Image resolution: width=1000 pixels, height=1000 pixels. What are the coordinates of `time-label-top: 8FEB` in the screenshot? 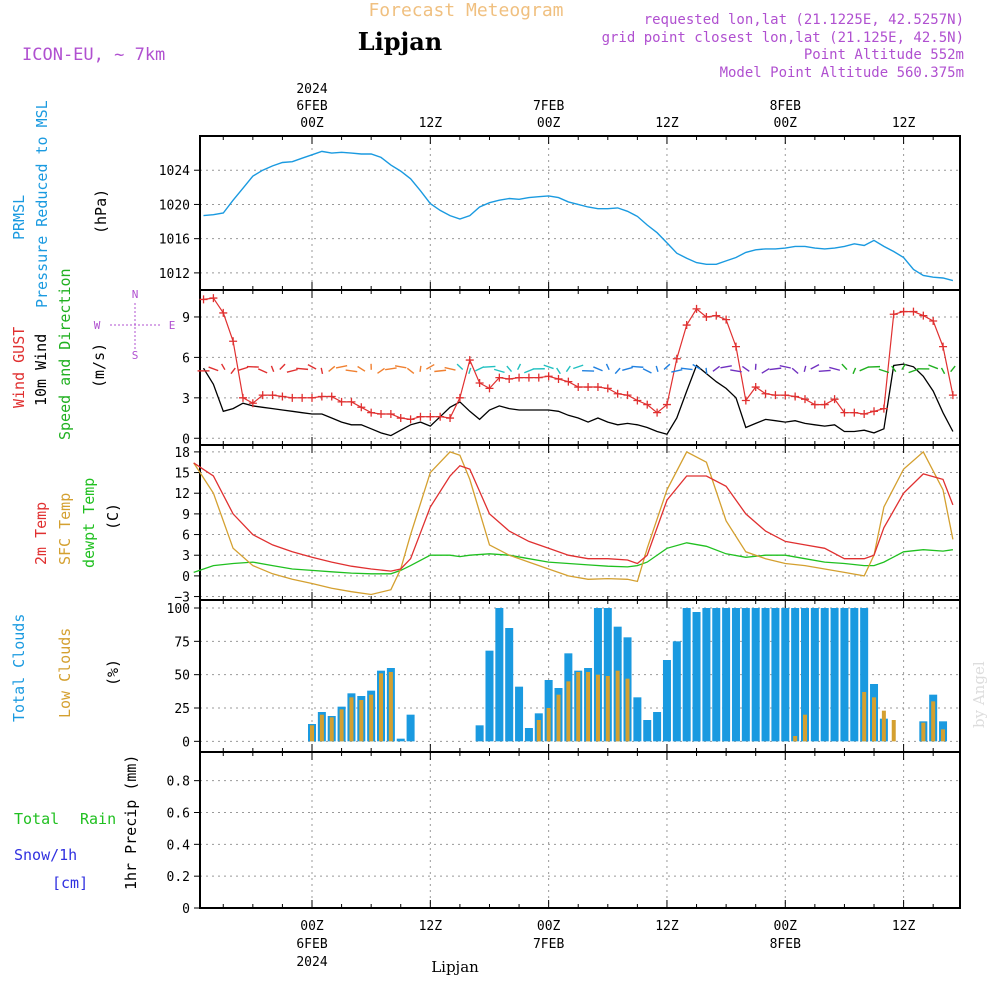 It's located at (785, 106).